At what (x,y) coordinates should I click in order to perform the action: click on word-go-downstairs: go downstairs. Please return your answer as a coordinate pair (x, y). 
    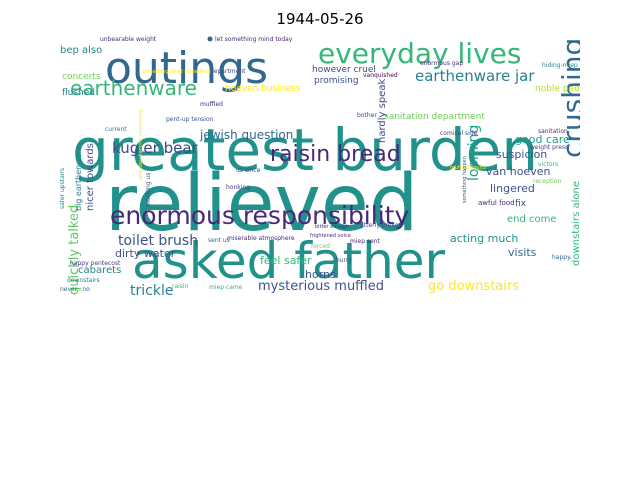
    Looking at the image, I should click on (473, 286).